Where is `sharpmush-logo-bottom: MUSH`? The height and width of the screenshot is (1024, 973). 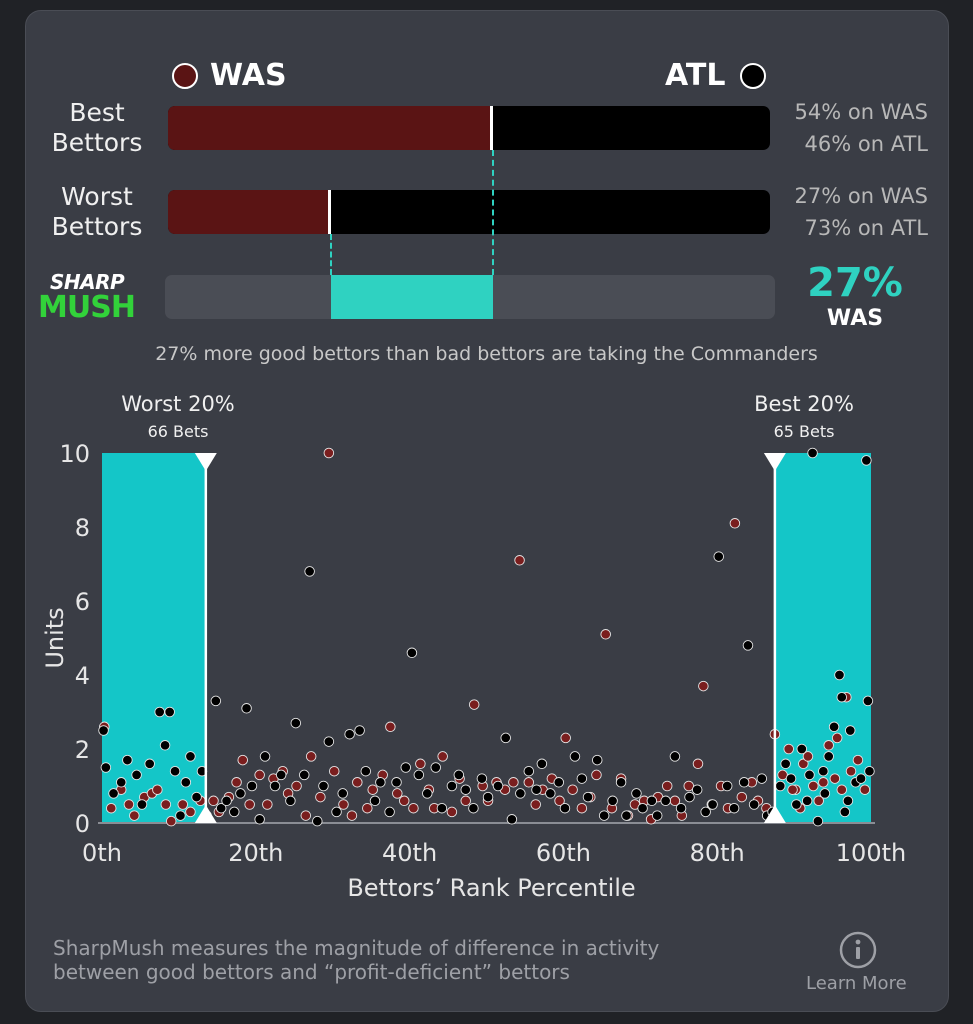 sharpmush-logo-bottom: MUSH is located at coordinates (87, 307).